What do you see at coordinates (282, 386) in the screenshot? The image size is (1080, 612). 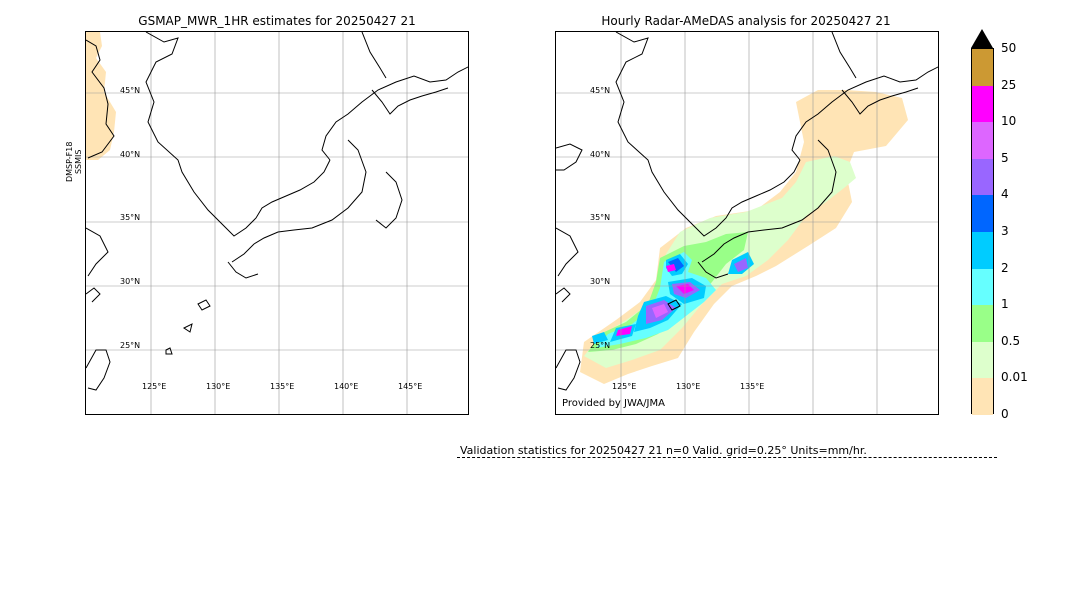 I see `left-lon-label-135: 135°E` at bounding box center [282, 386].